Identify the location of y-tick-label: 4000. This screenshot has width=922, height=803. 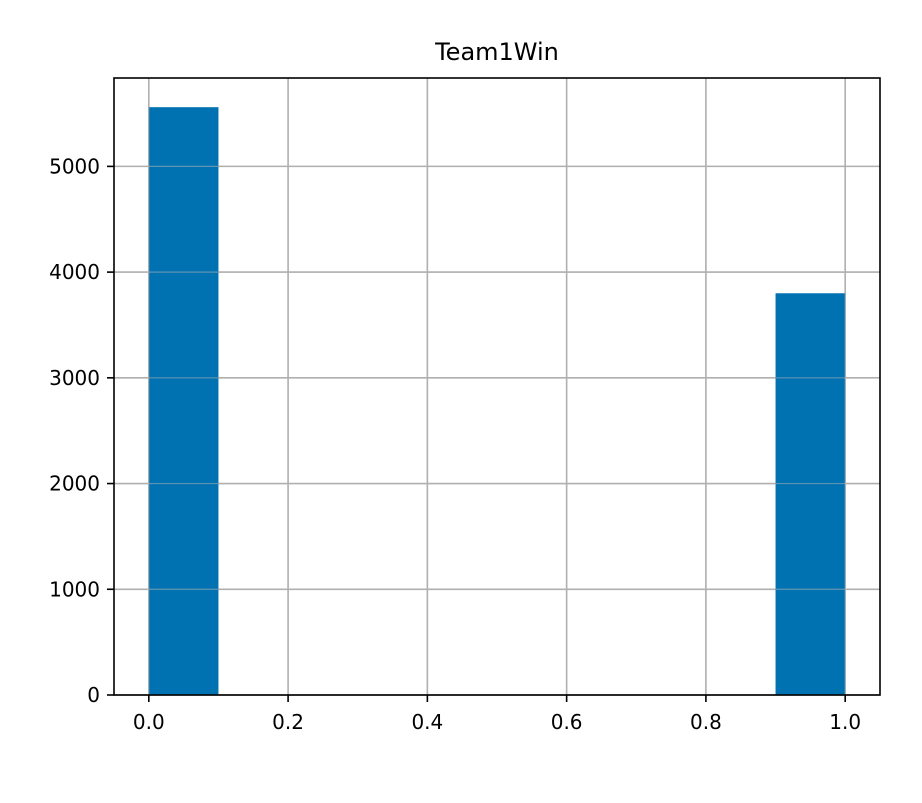
(74, 272).